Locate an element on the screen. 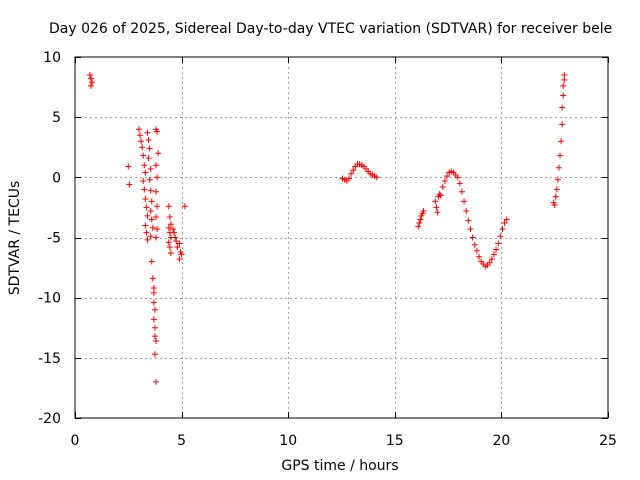  y-tick-label: 10 is located at coordinates (52, 58).